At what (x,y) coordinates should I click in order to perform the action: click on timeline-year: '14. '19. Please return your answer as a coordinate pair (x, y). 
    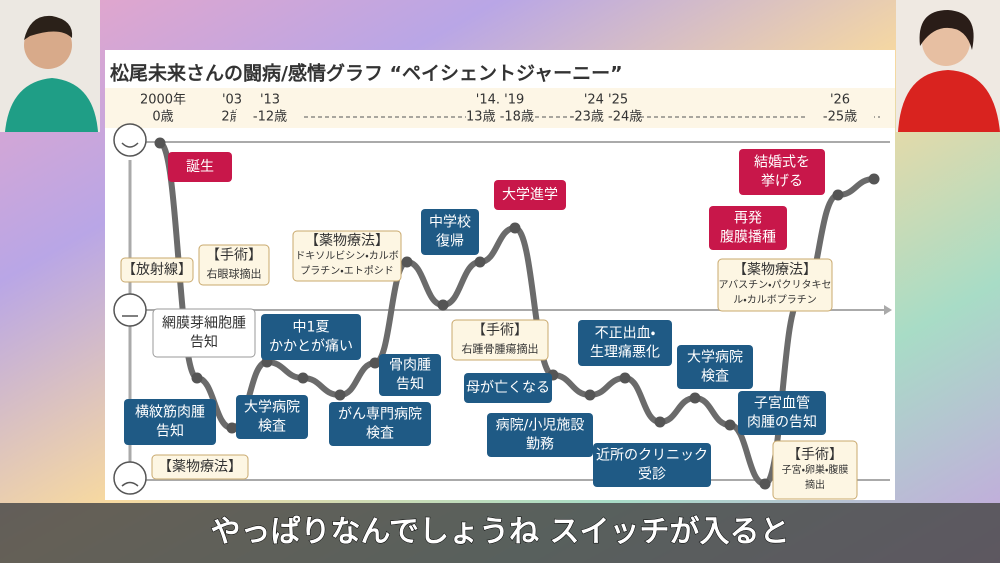
    Looking at the image, I should click on (500, 100).